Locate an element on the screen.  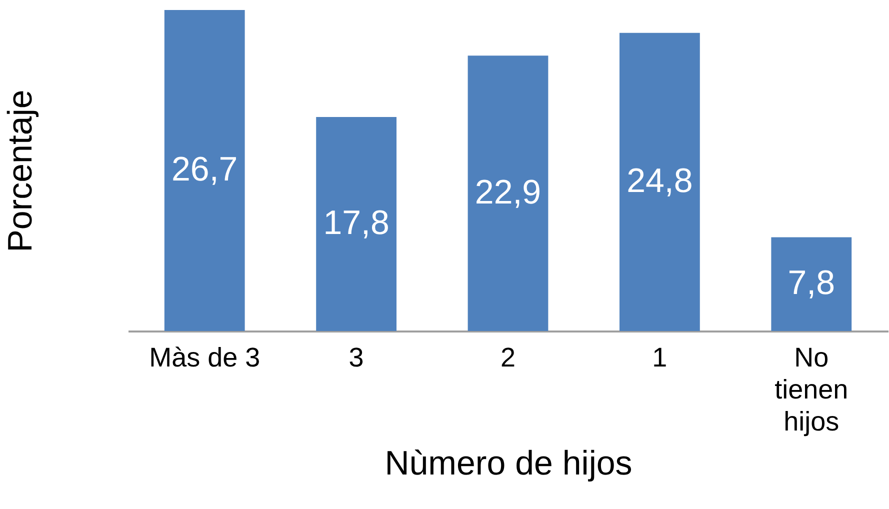
x-tick-label: 1 is located at coordinates (660, 357).